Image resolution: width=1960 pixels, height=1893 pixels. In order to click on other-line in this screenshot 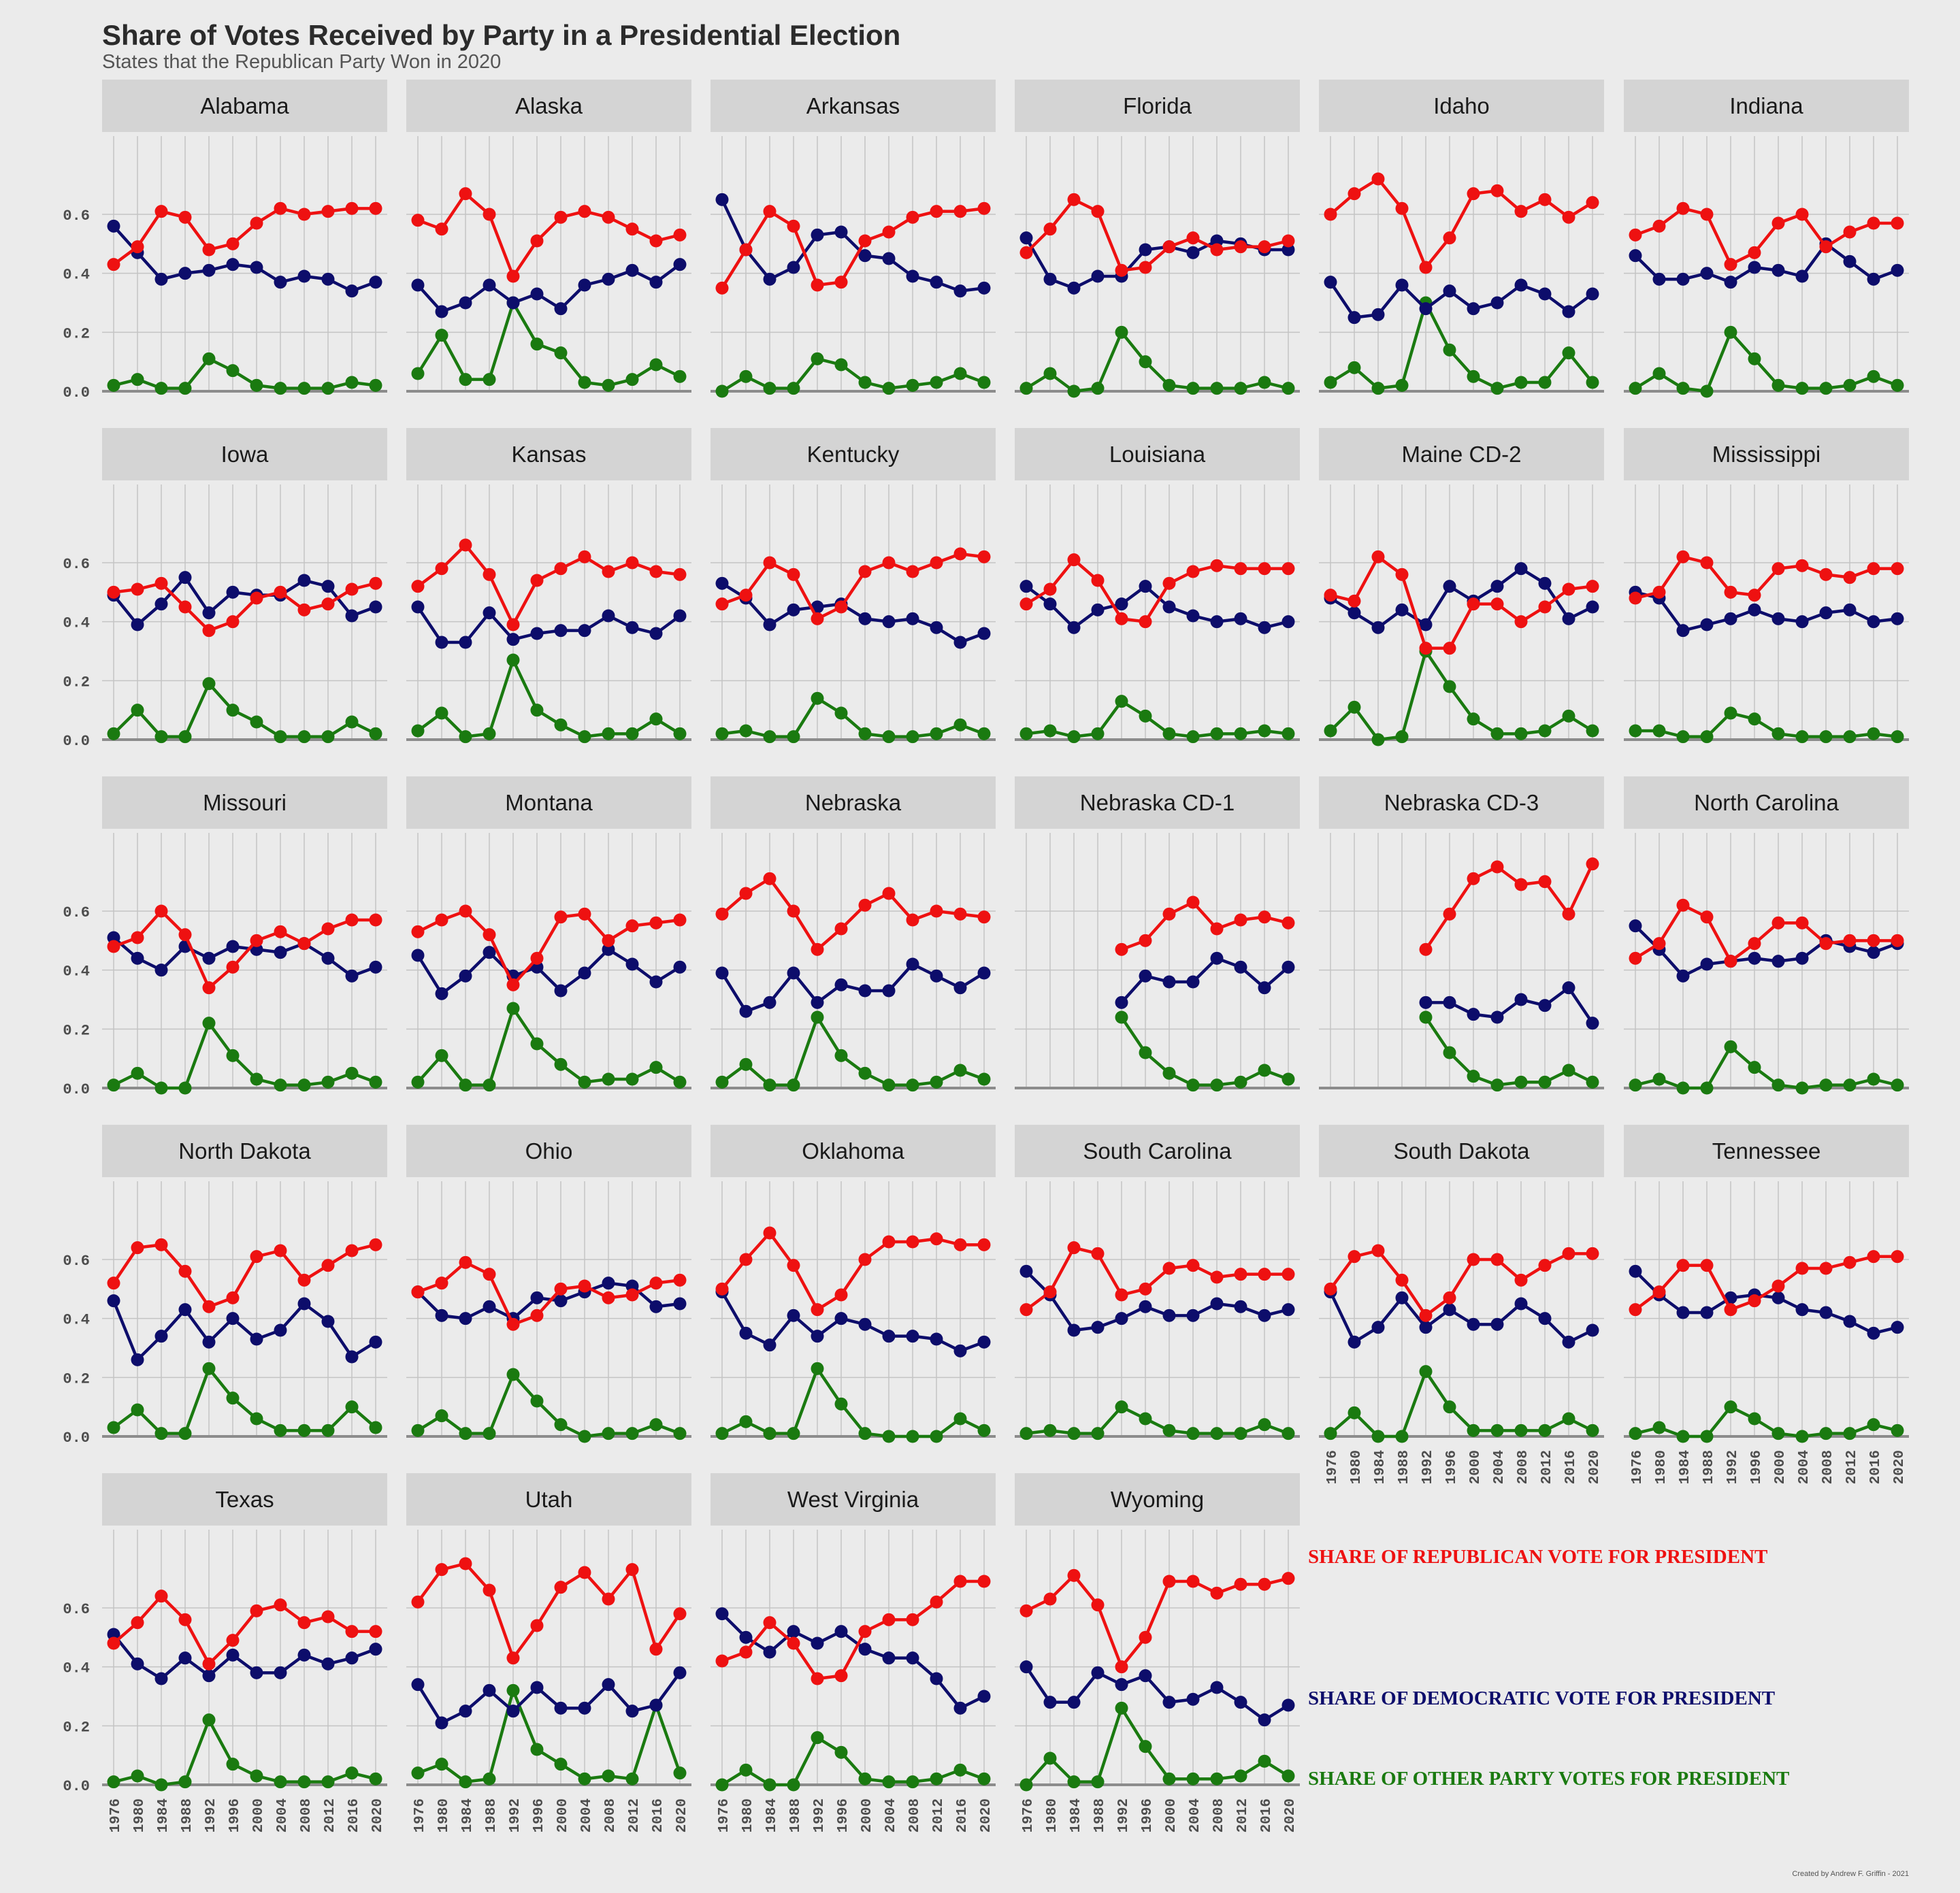, I will do `click(1767, 724)`.